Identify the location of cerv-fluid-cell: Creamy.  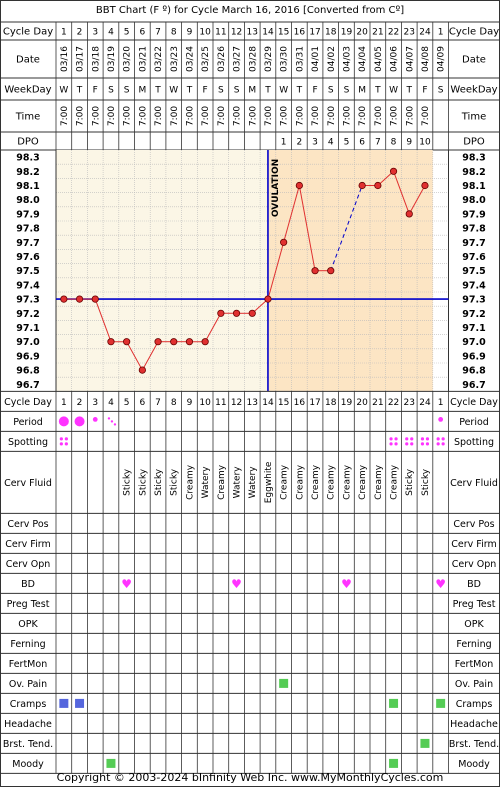
(363, 482).